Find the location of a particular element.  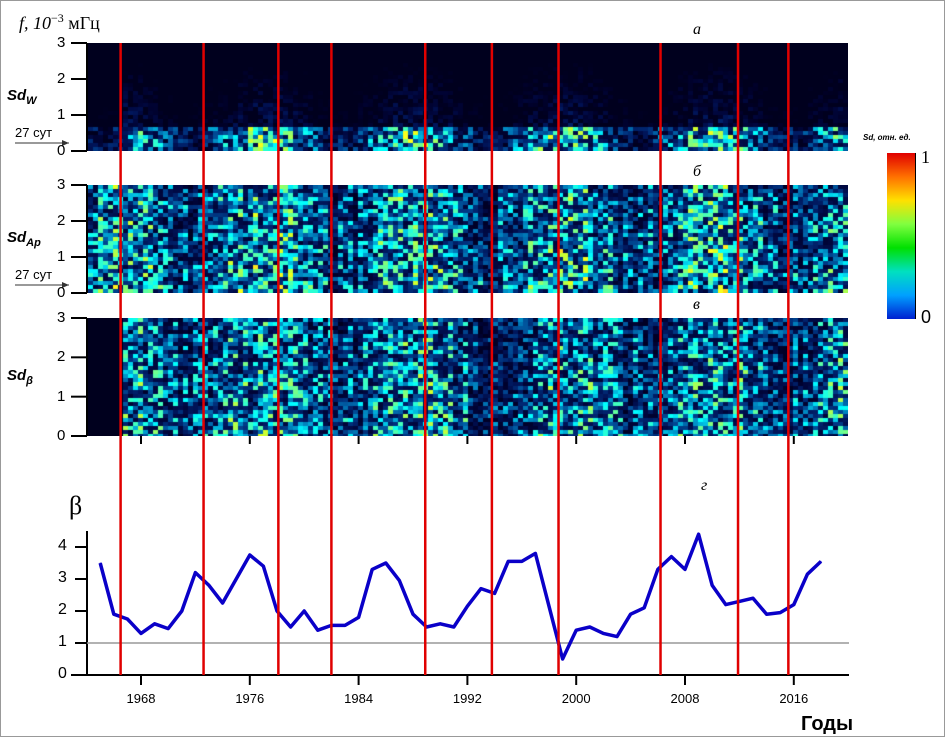

y-tick-label: 4 is located at coordinates (62, 545).